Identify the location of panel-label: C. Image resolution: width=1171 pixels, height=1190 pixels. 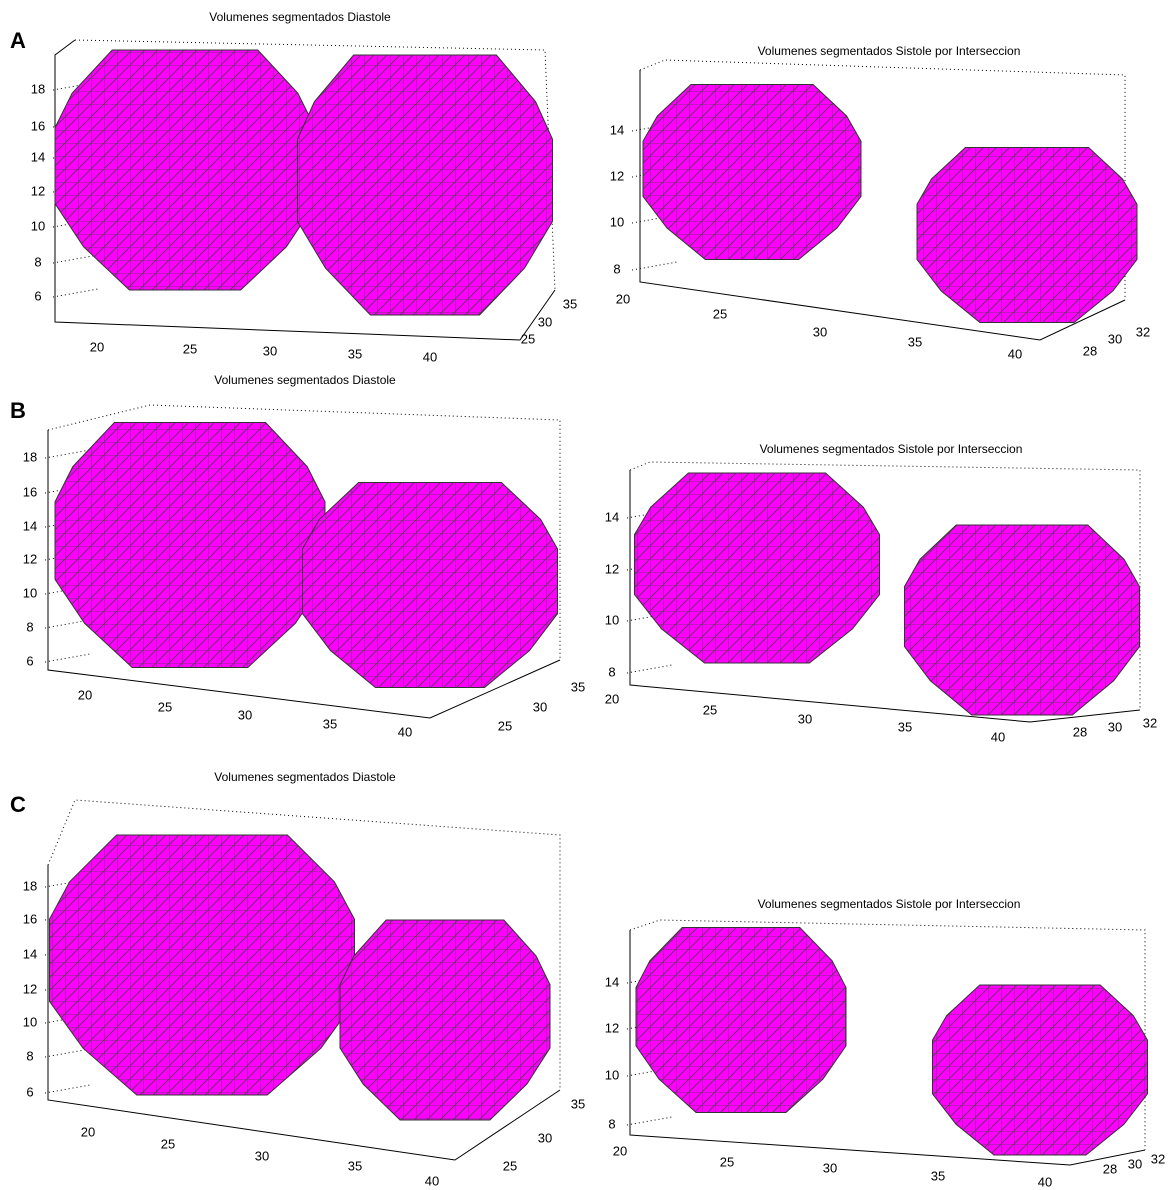
(18, 804).